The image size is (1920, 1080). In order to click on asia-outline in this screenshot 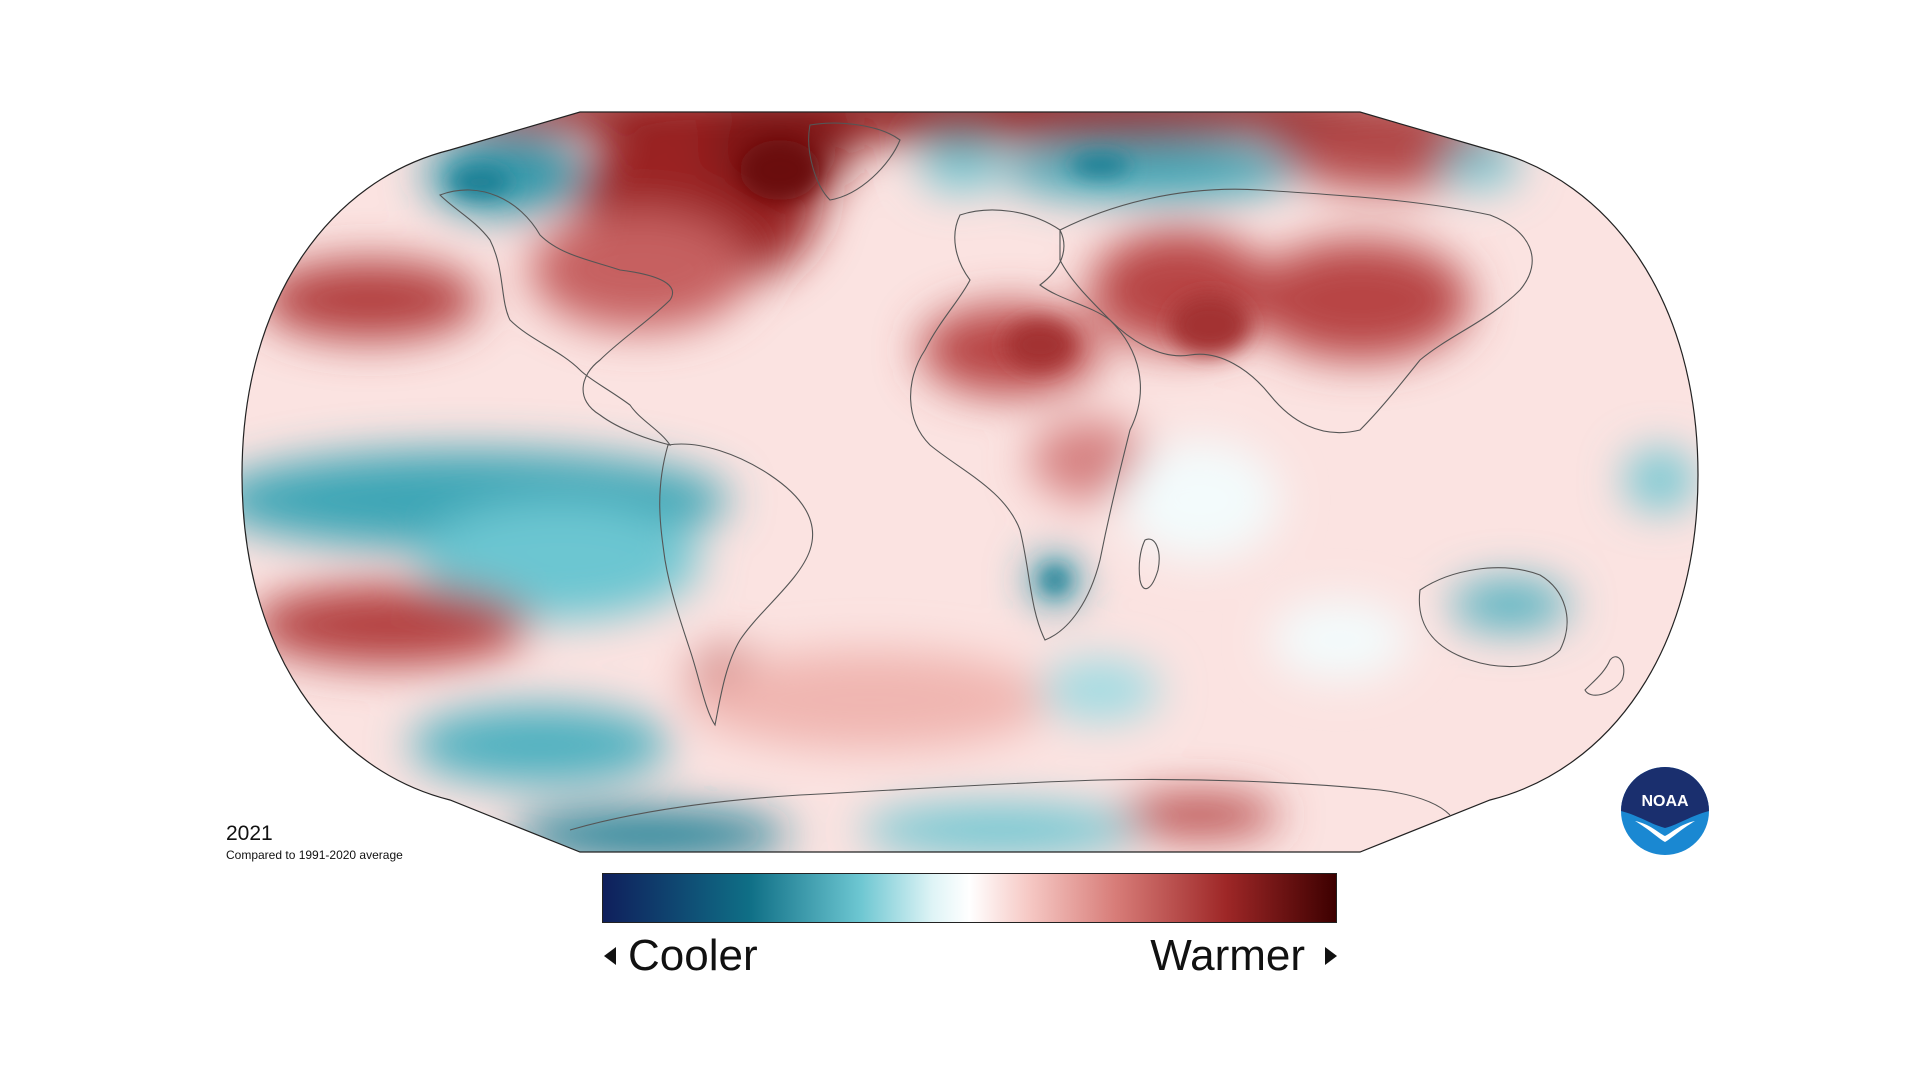, I will do `click(1296, 311)`.